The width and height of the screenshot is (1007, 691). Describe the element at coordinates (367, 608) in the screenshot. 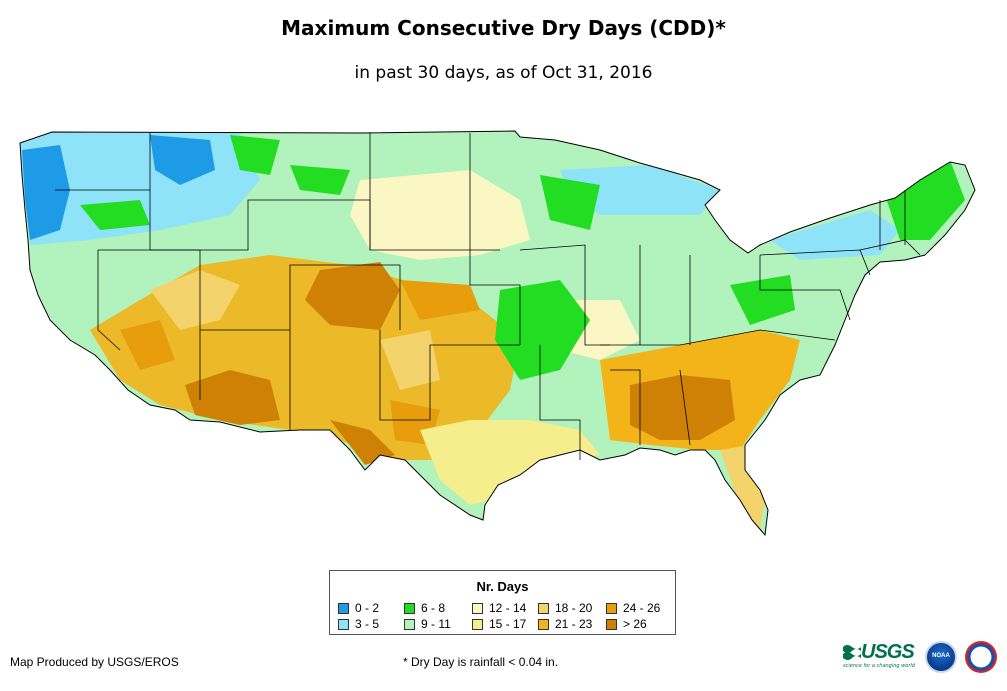

I see `legend-label: 0 - 2` at that location.